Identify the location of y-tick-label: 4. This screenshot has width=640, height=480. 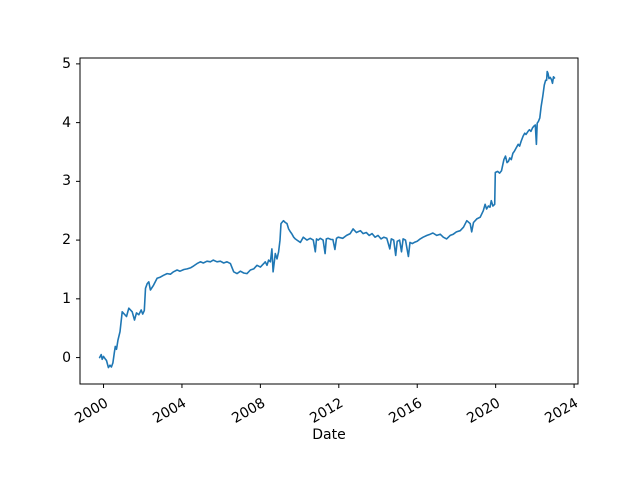
(66, 122).